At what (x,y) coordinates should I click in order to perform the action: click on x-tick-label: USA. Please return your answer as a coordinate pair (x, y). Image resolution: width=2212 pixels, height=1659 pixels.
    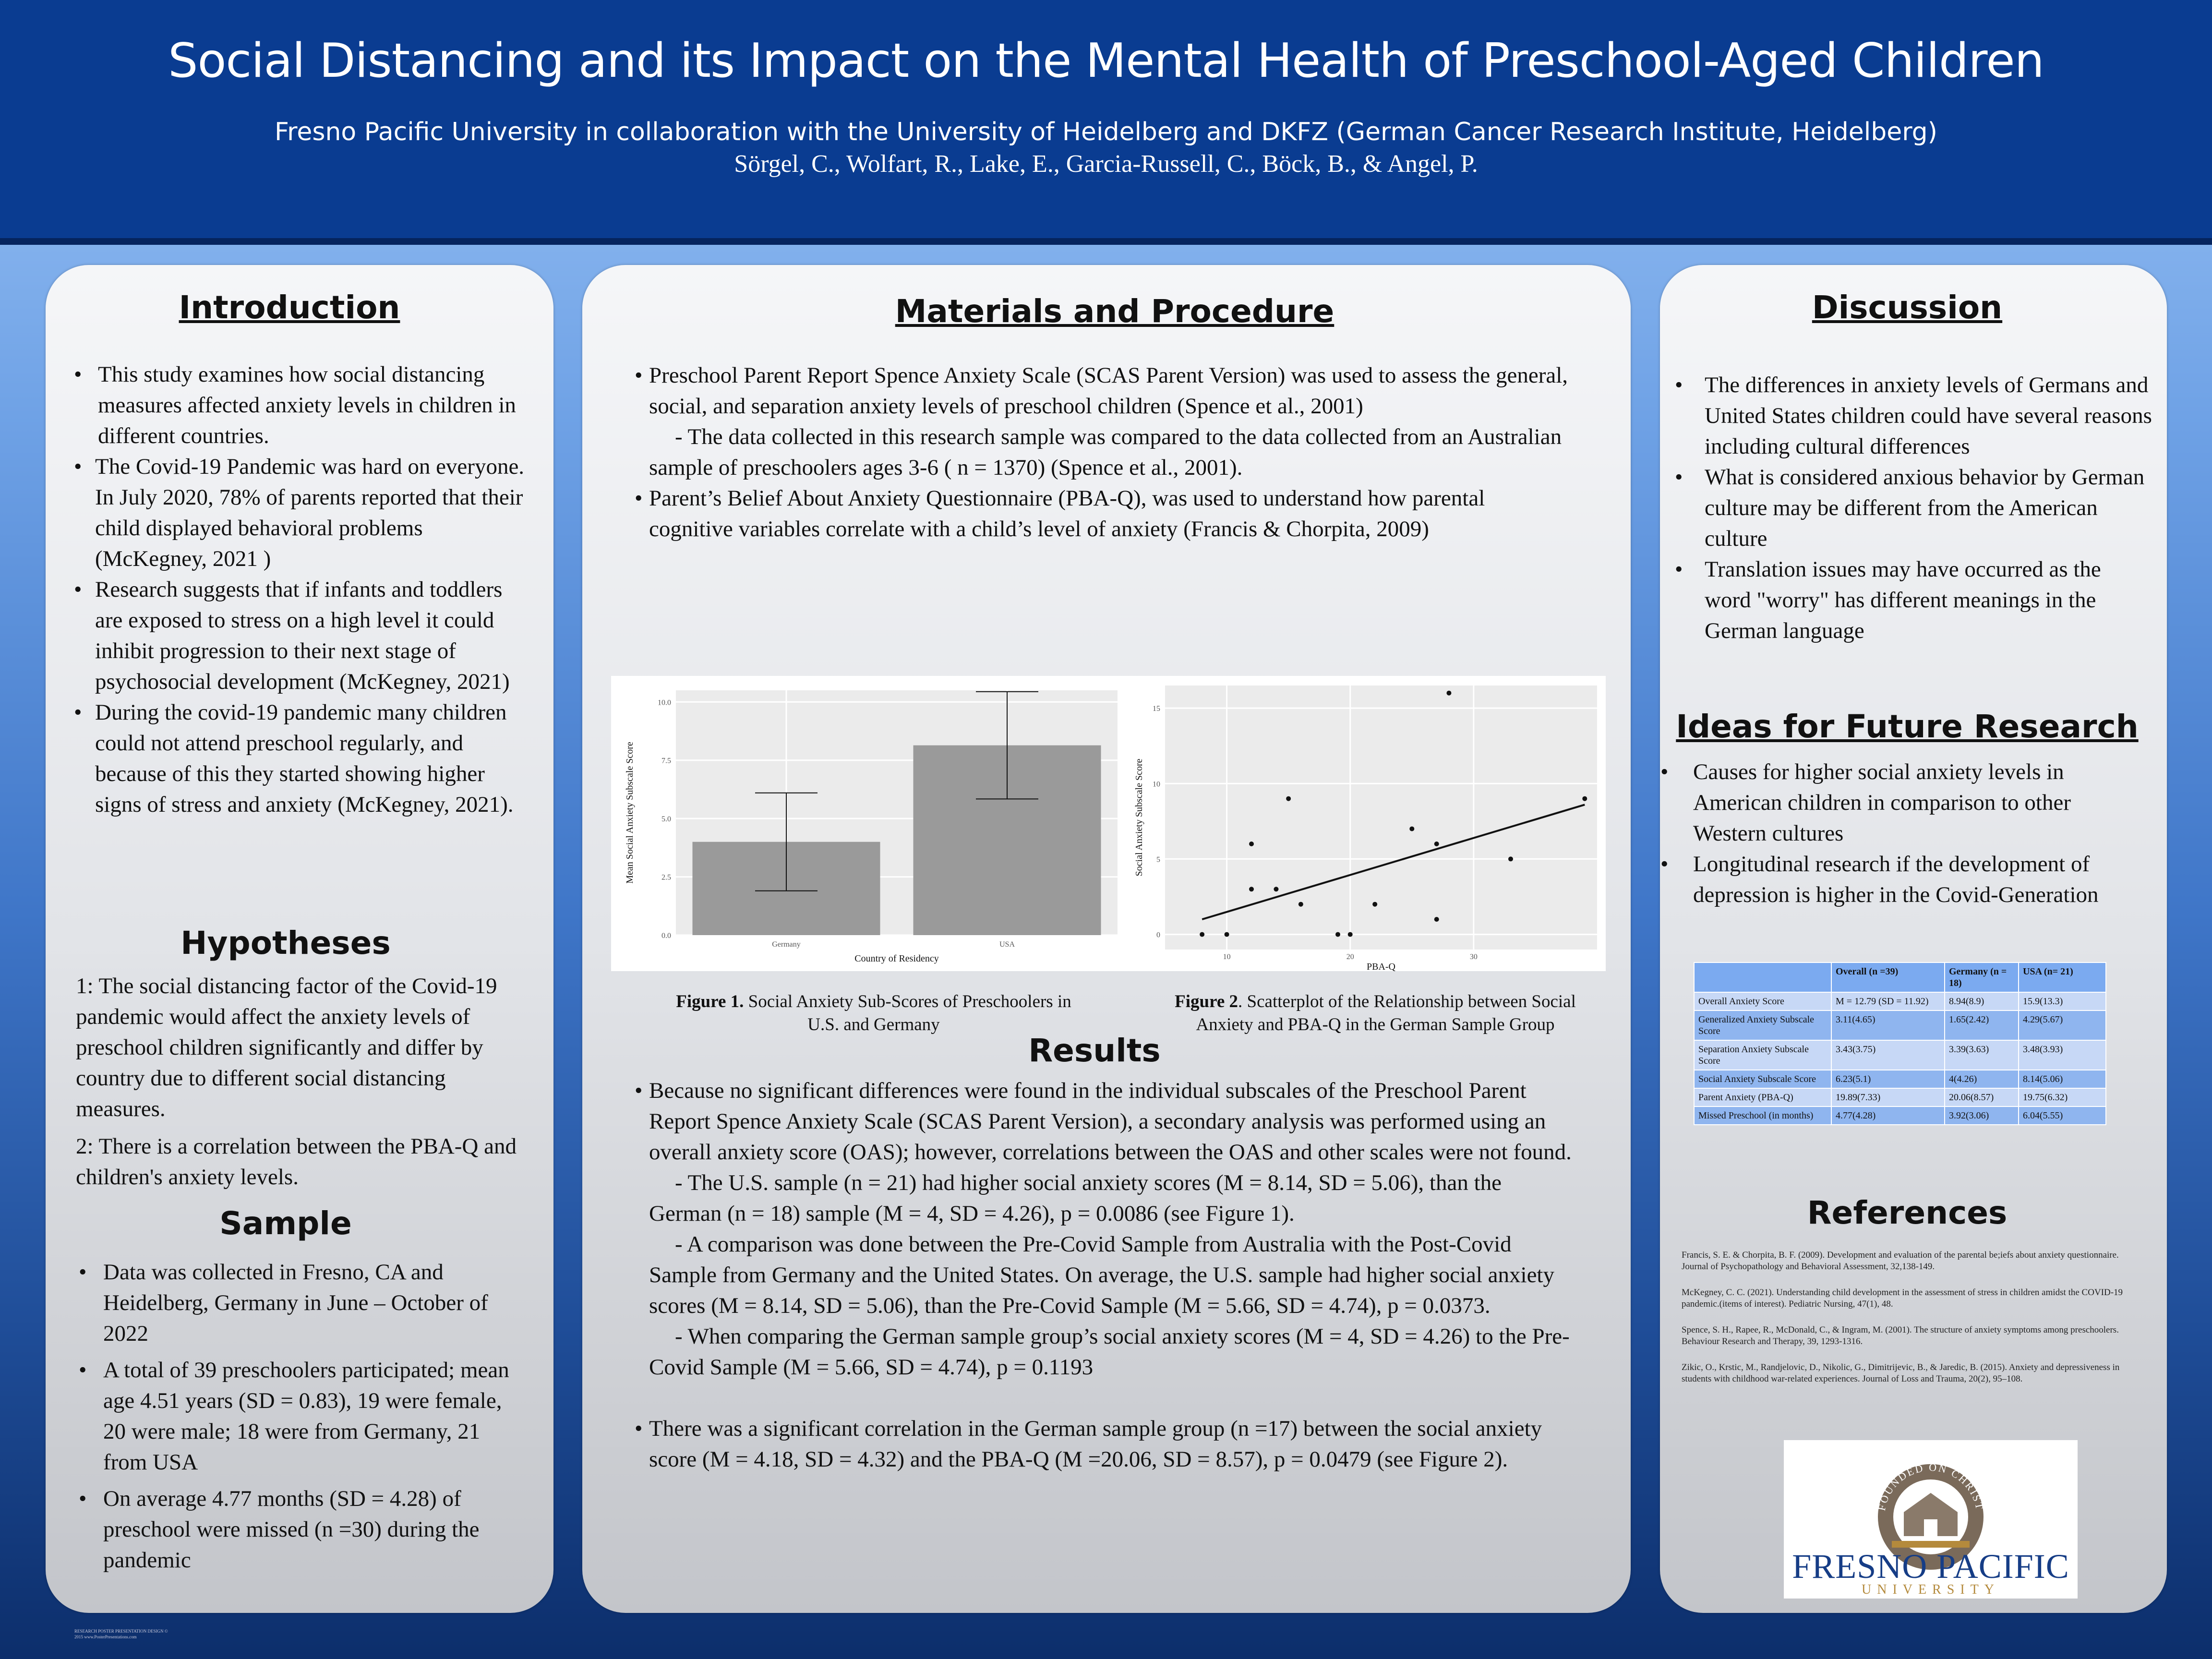
    Looking at the image, I should click on (1007, 944).